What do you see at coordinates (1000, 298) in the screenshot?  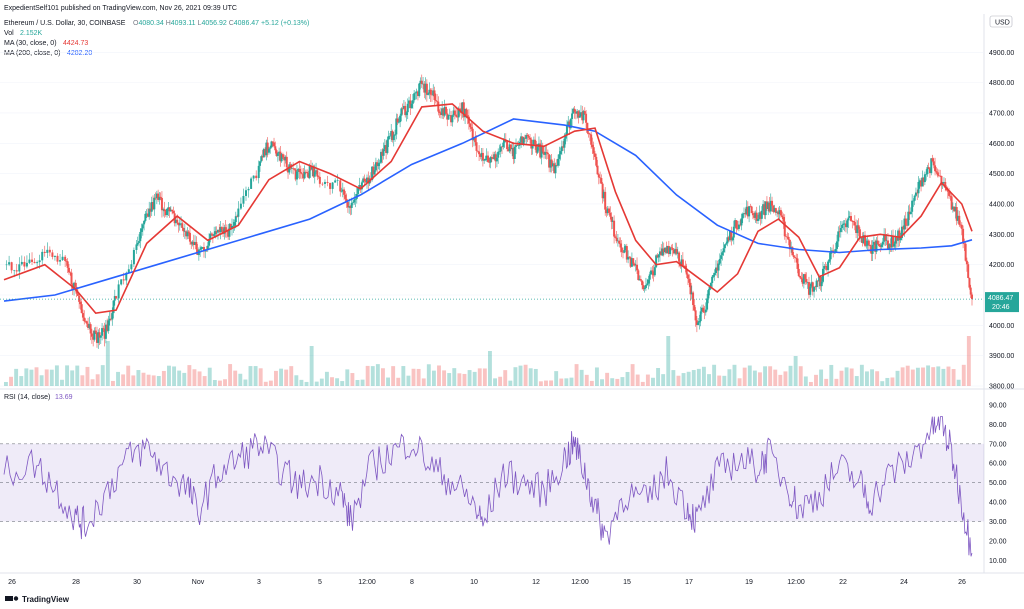 I see `last-price-value: 4086.47` at bounding box center [1000, 298].